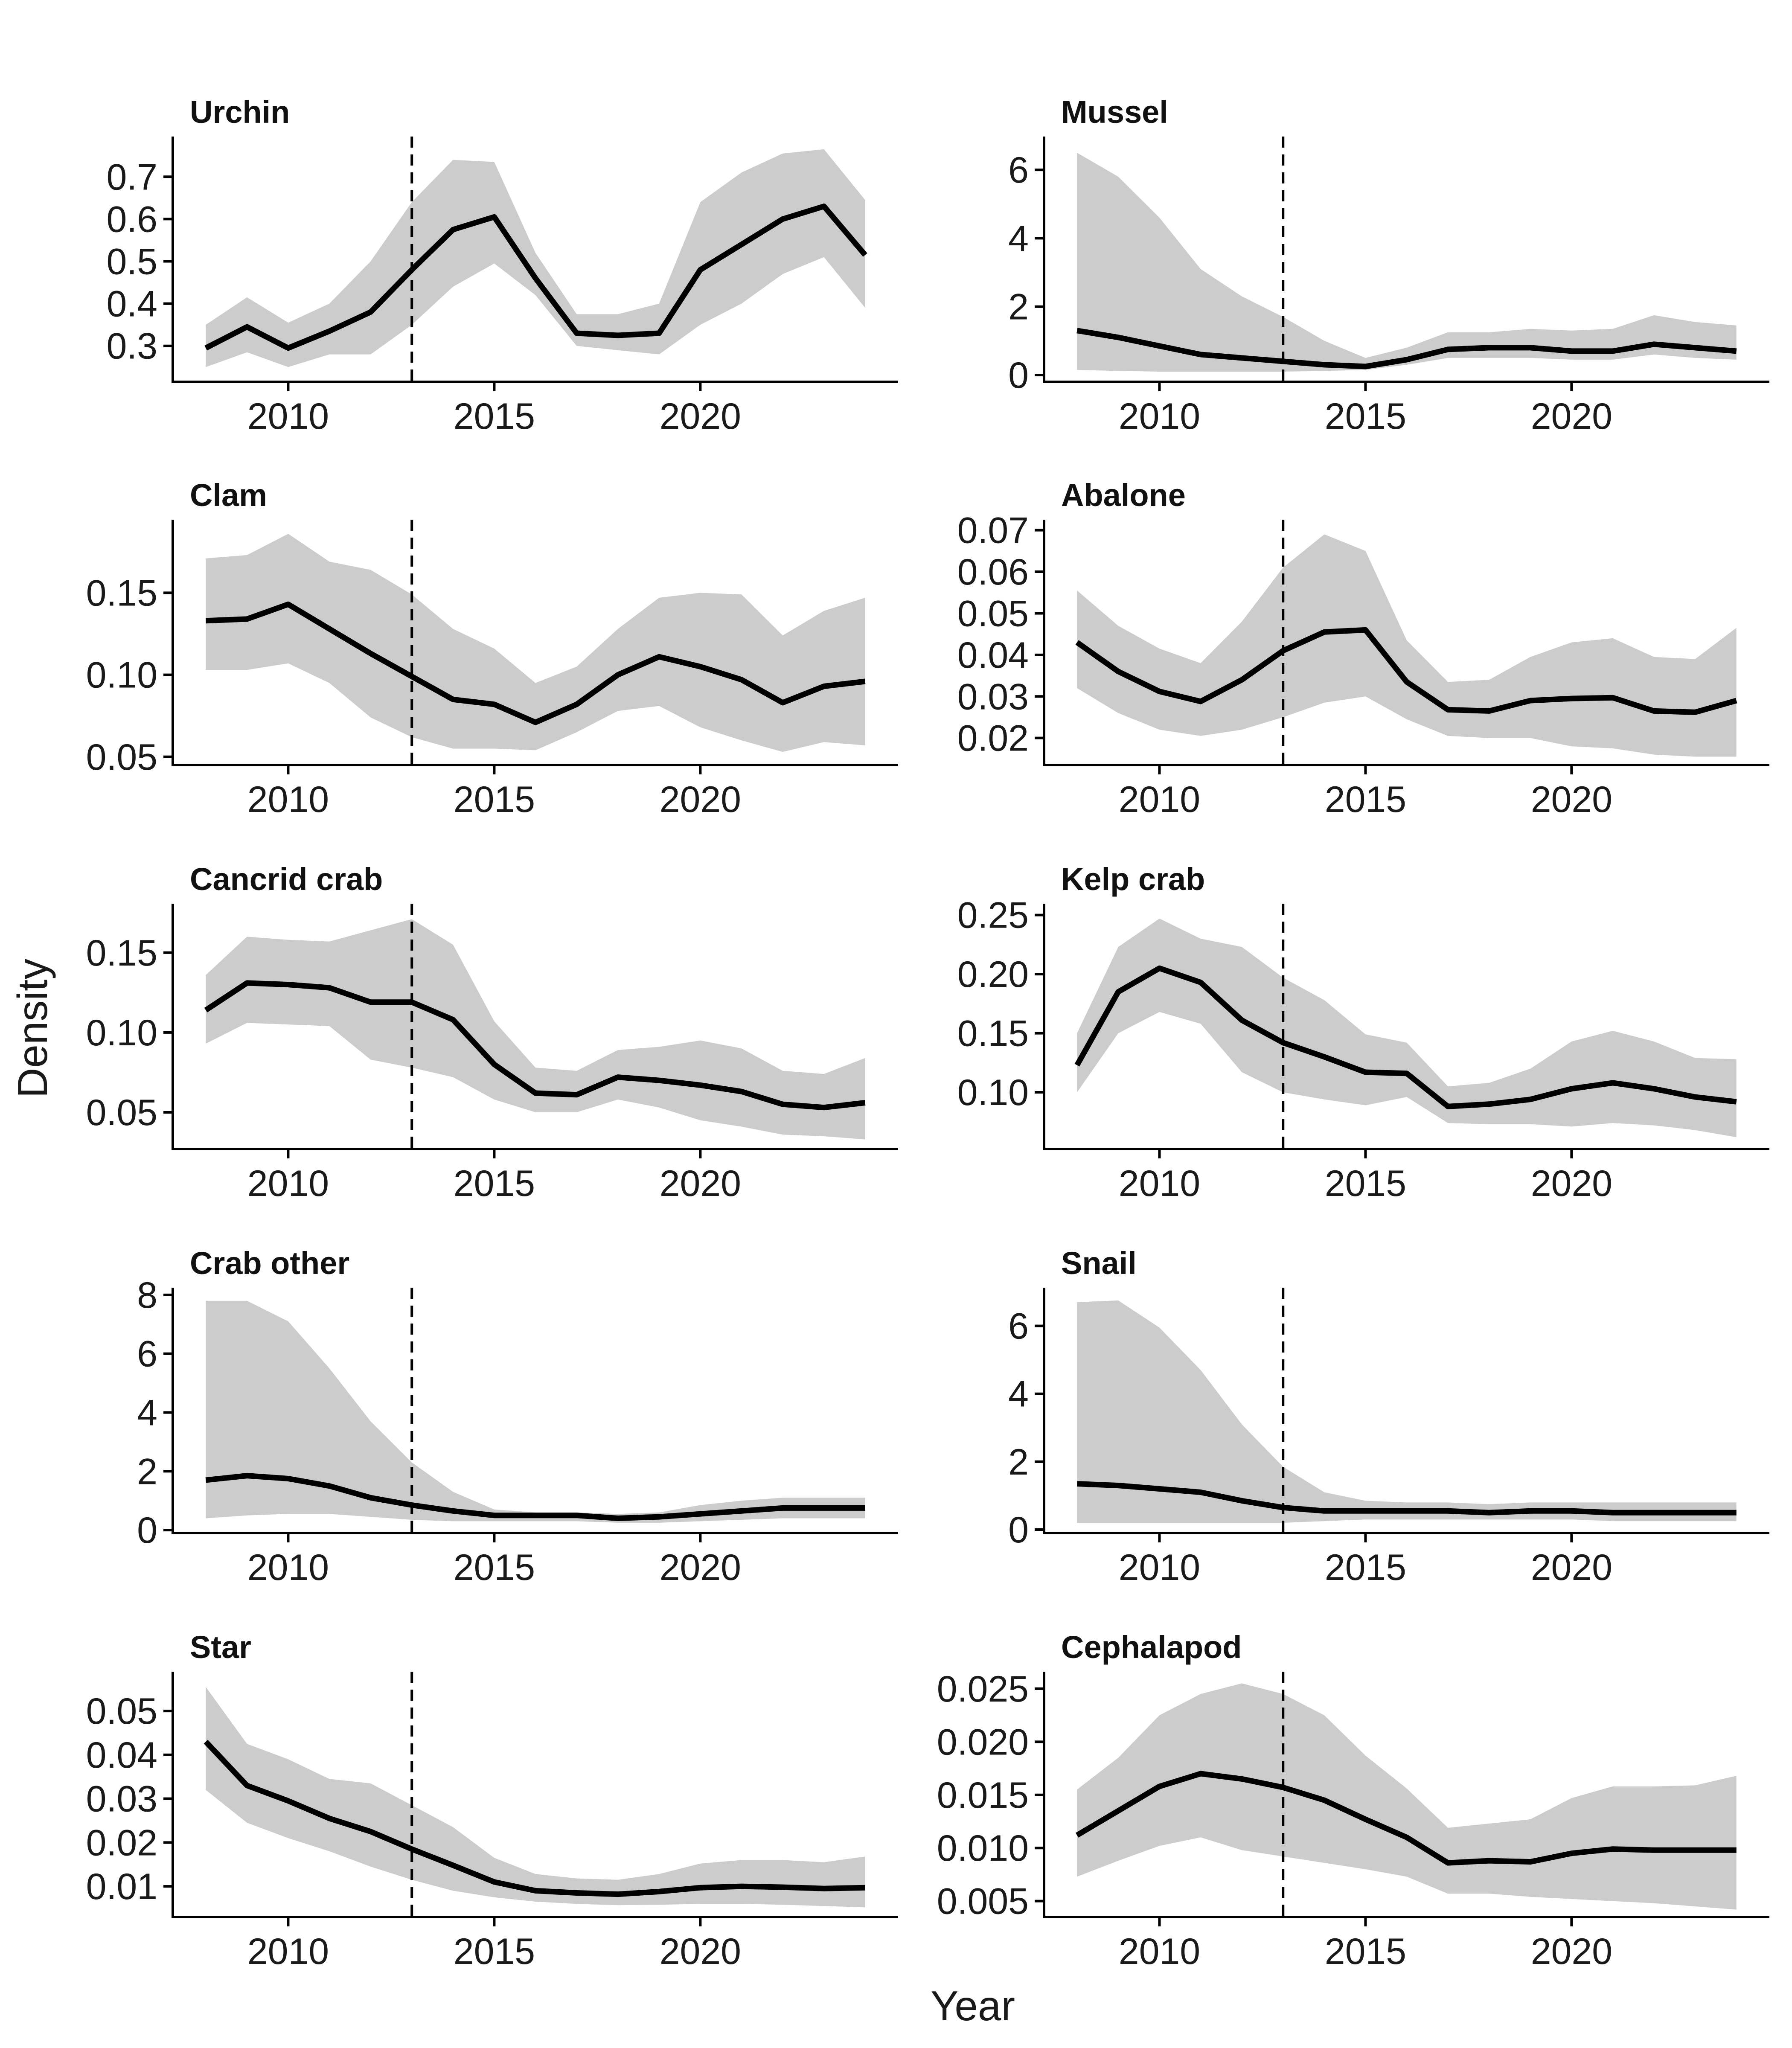  I want to click on panel-title: Kelp crab, so click(1133, 879).